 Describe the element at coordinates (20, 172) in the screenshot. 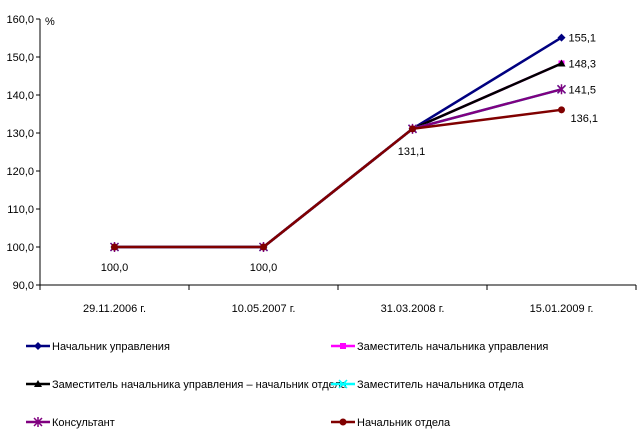

I see `y-tick-label: 120,0` at that location.